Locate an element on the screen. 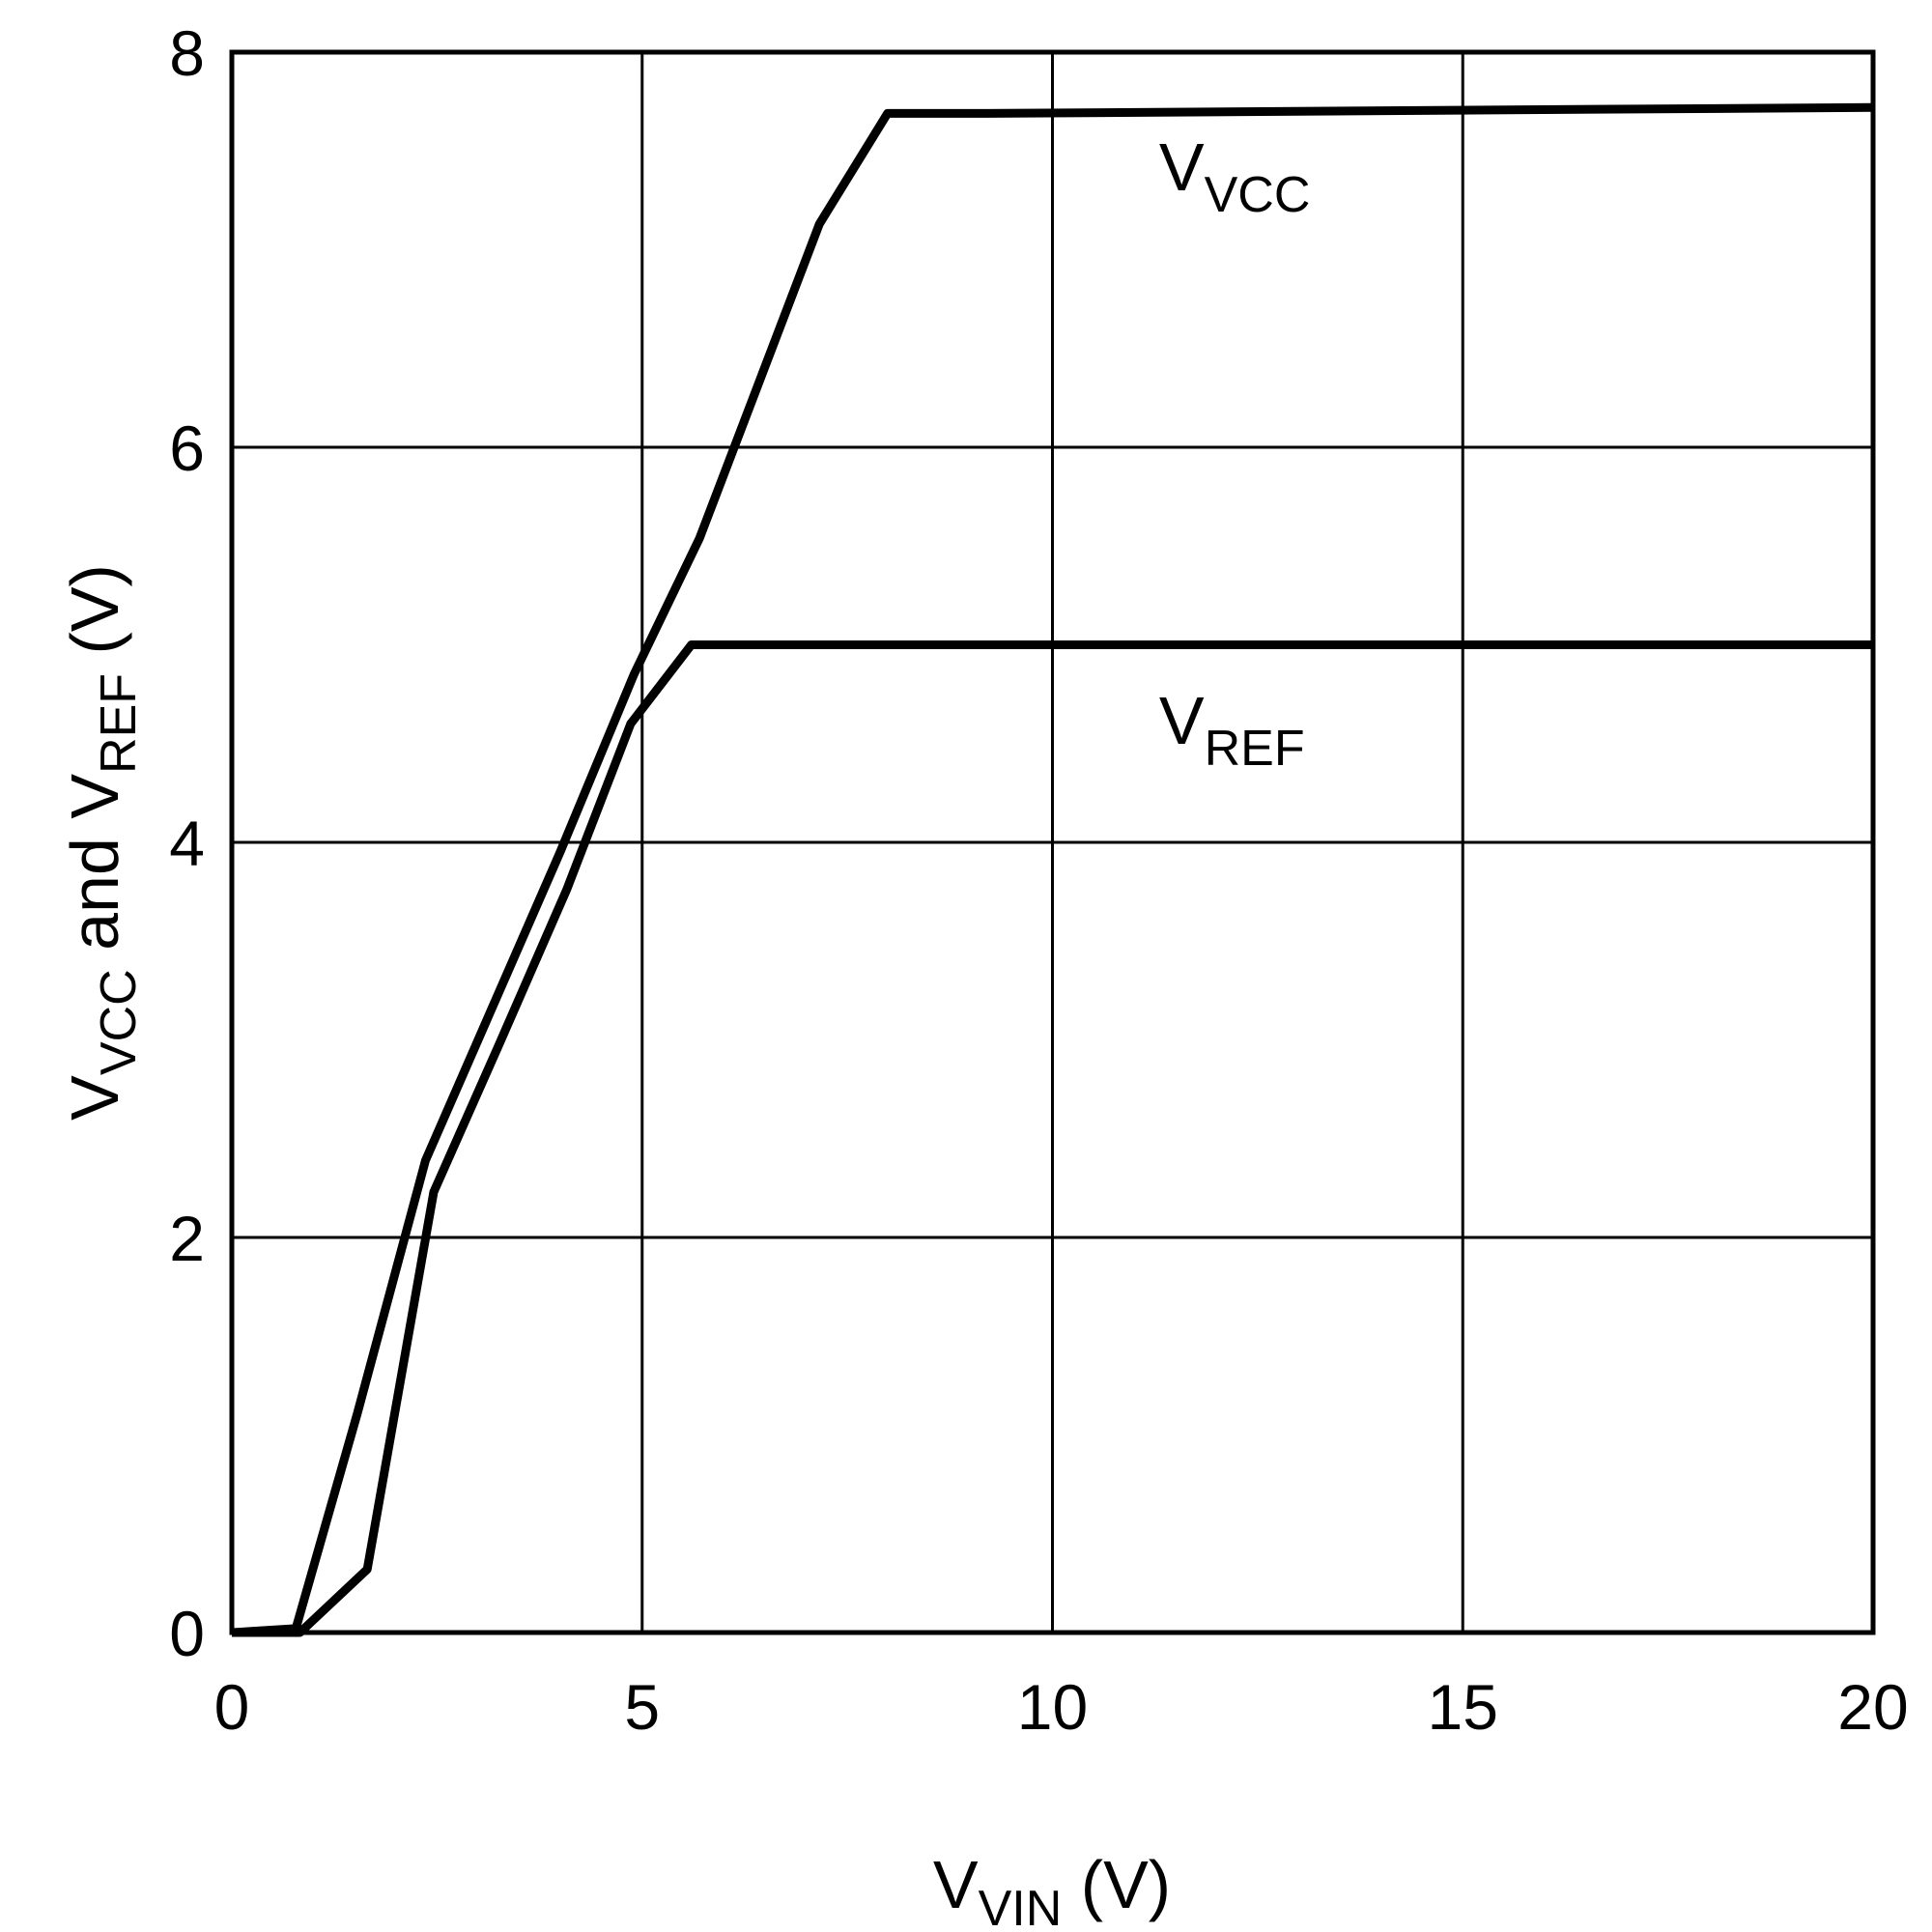 Image resolution: width=1932 pixels, height=1932 pixels. series-label-vvcc: VVCC is located at coordinates (1235, 176).